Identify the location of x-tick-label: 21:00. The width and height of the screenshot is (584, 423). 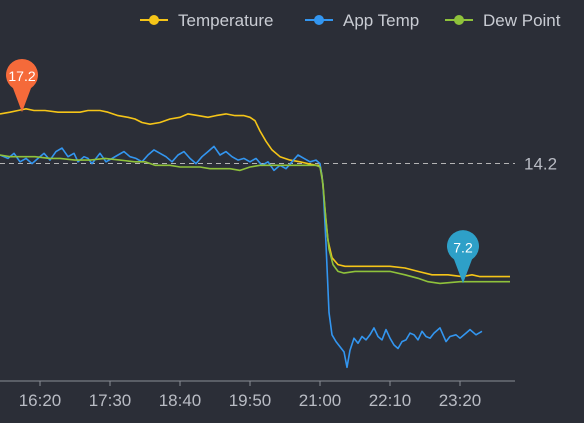
(320, 400).